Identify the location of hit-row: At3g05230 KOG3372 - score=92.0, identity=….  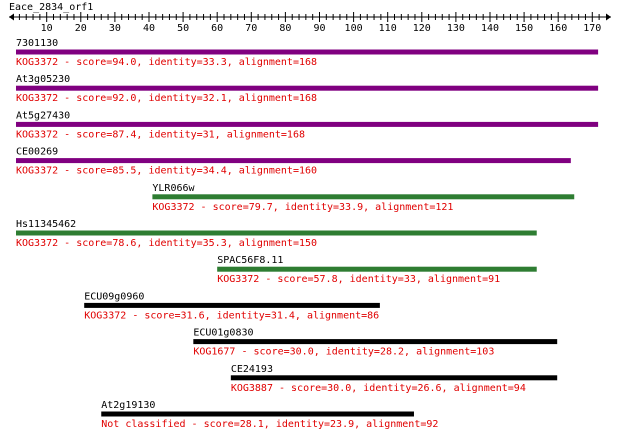
(307, 89).